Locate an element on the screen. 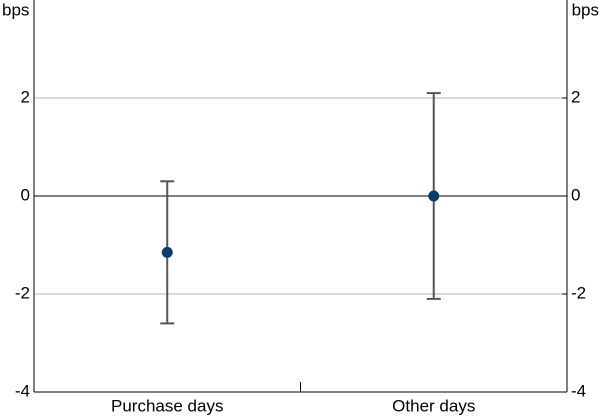  y2-tick-label: -2 is located at coordinates (578, 292).